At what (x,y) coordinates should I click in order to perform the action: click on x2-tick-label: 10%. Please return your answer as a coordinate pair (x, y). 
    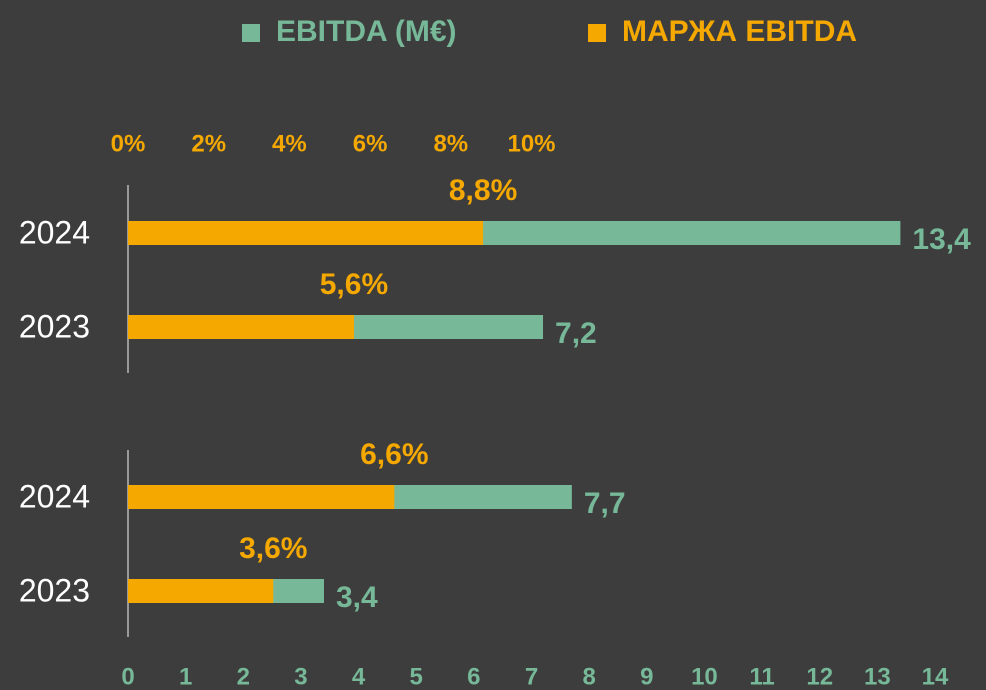
    Looking at the image, I should click on (531, 143).